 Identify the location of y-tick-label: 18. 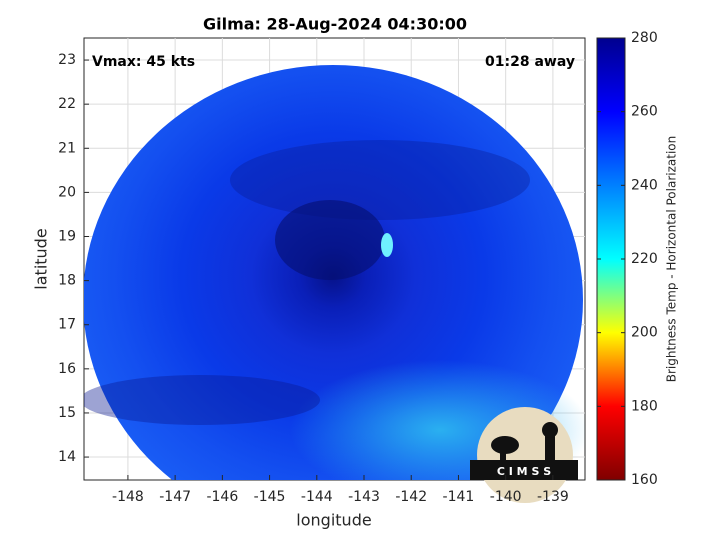
(67, 281).